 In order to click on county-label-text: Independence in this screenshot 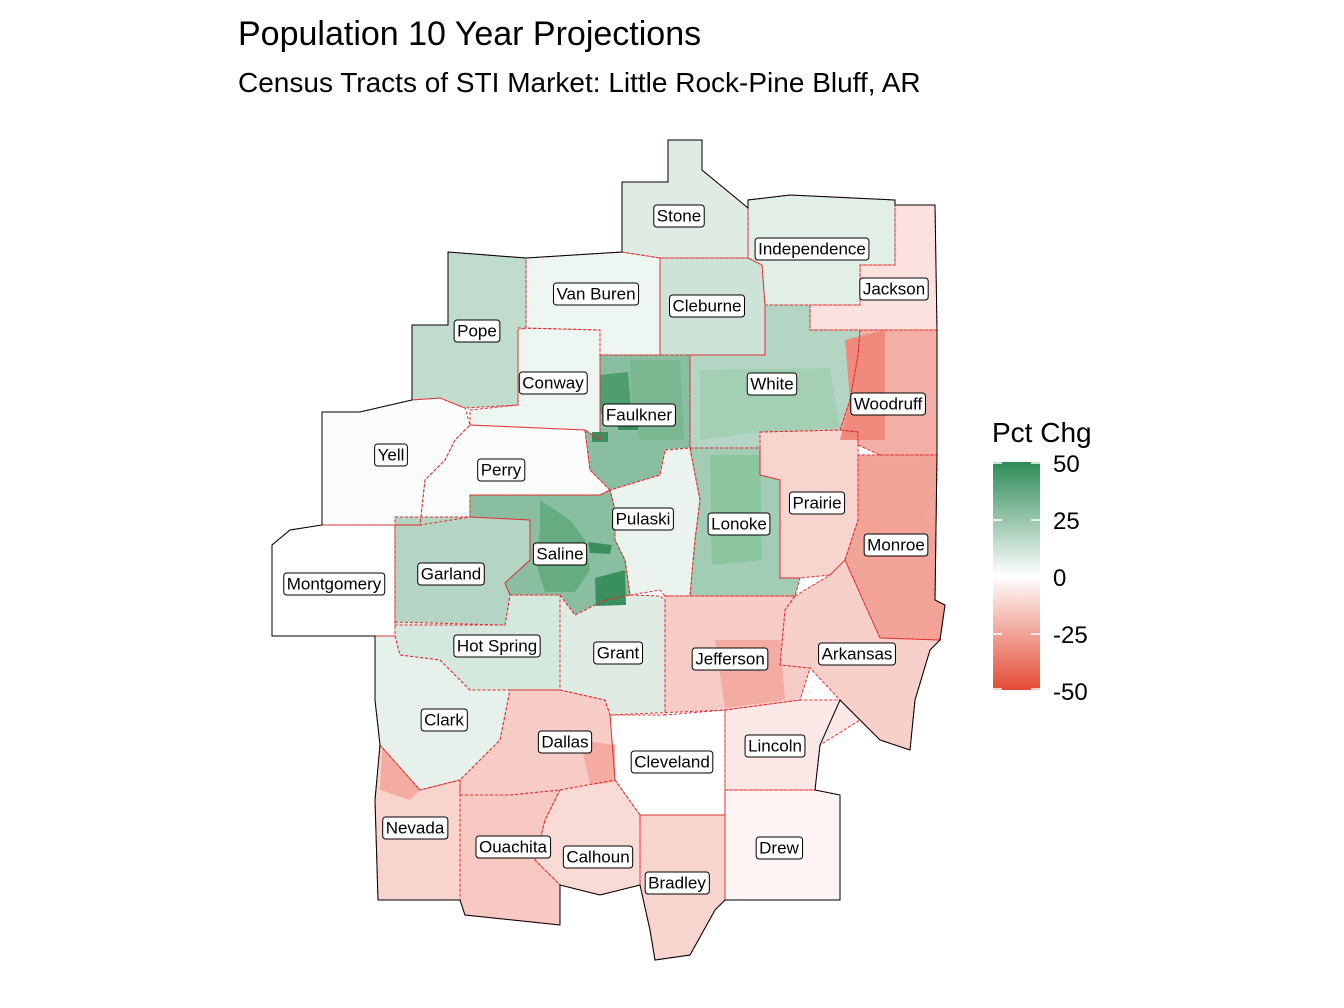, I will do `click(812, 249)`.